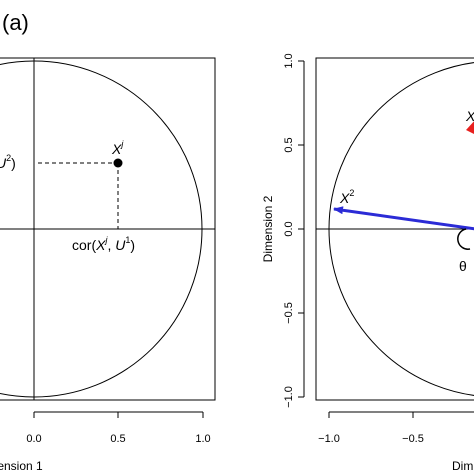  Describe the element at coordinates (118, 163) in the screenshot. I see `variable-point` at that location.